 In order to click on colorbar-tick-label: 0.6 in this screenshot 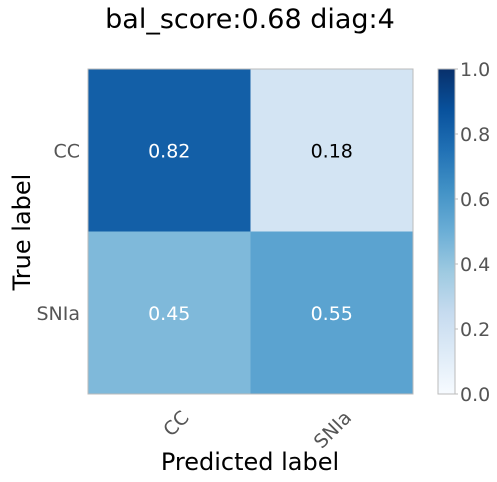, I will do `click(475, 200)`.